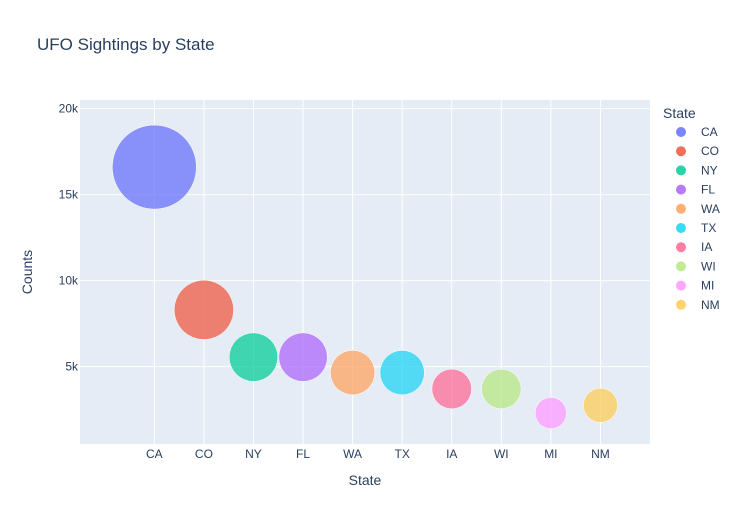  What do you see at coordinates (710, 209) in the screenshot?
I see `legend-label: WA` at bounding box center [710, 209].